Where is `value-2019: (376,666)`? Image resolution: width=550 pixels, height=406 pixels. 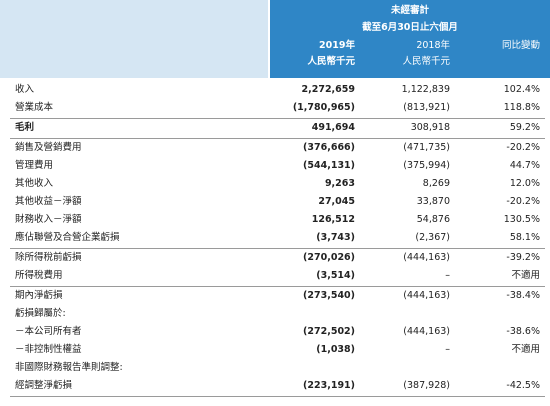 value-2019: (376,666) is located at coordinates (329, 147).